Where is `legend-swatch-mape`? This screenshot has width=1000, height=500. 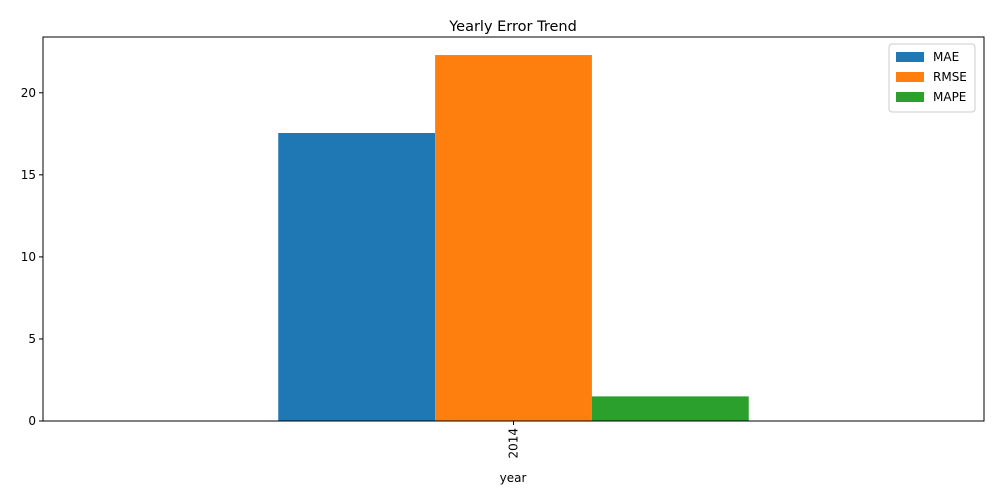 legend-swatch-mape is located at coordinates (910, 97).